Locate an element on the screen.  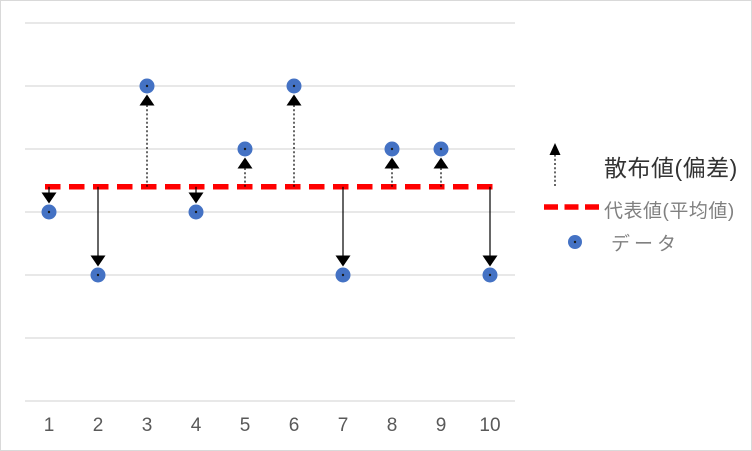
x-tick-label: 9 is located at coordinates (441, 425).